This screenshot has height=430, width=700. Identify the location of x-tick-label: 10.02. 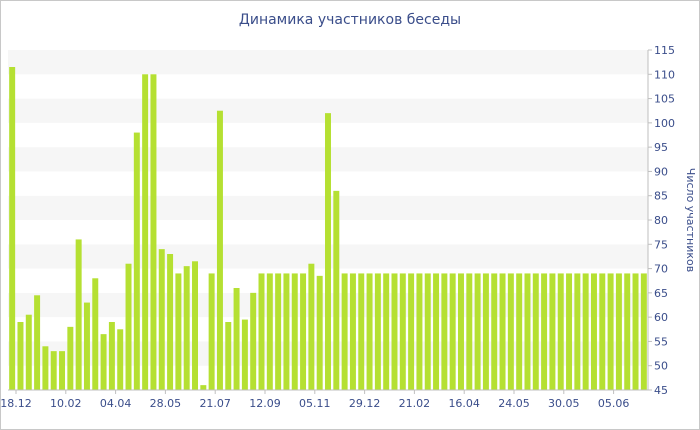
(66, 403).